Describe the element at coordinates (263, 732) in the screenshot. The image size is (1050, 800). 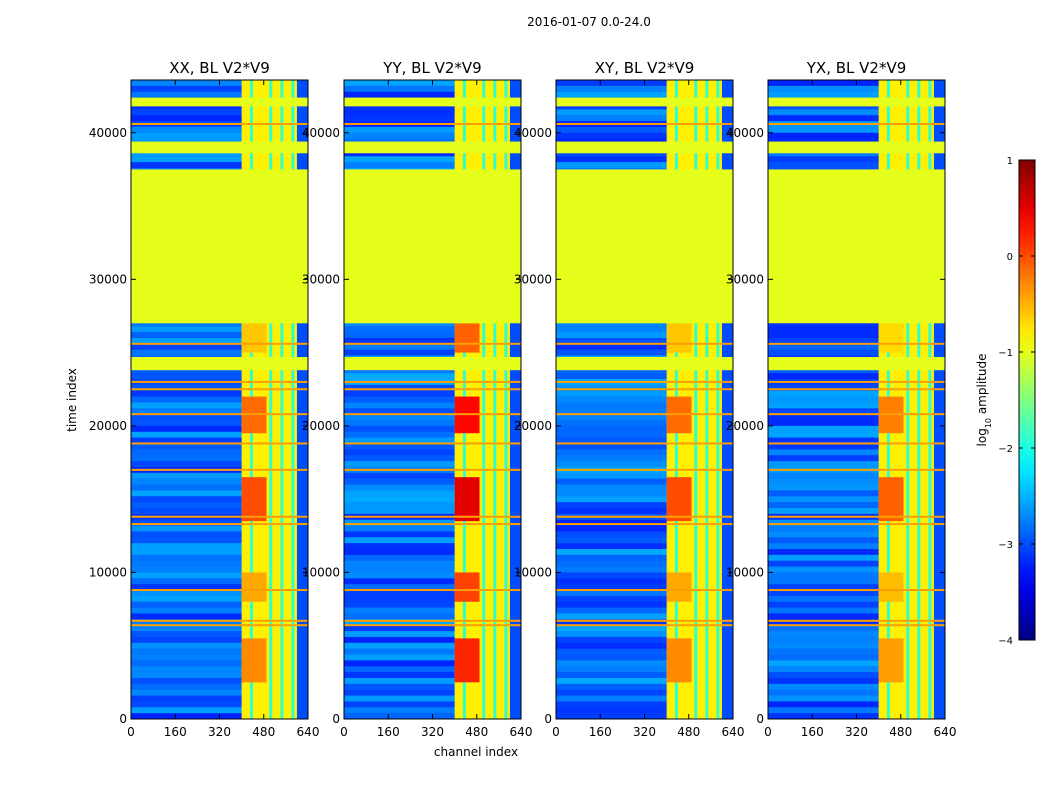
I see `x-tick-label: 480` at that location.